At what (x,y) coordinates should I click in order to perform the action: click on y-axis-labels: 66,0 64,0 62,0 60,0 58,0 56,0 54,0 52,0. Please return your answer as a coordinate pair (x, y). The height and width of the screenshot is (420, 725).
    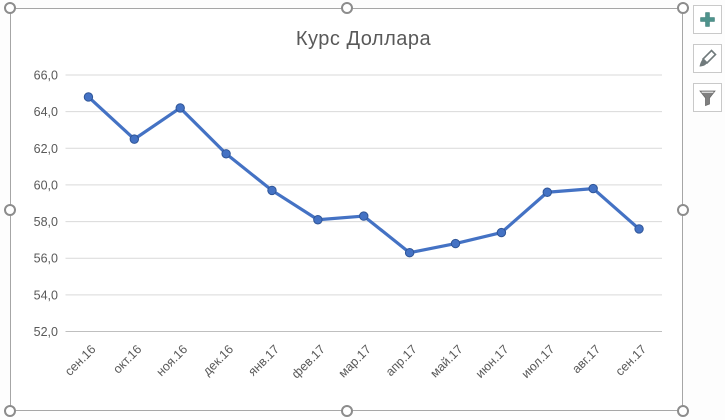
    Looking at the image, I should click on (46, 204).